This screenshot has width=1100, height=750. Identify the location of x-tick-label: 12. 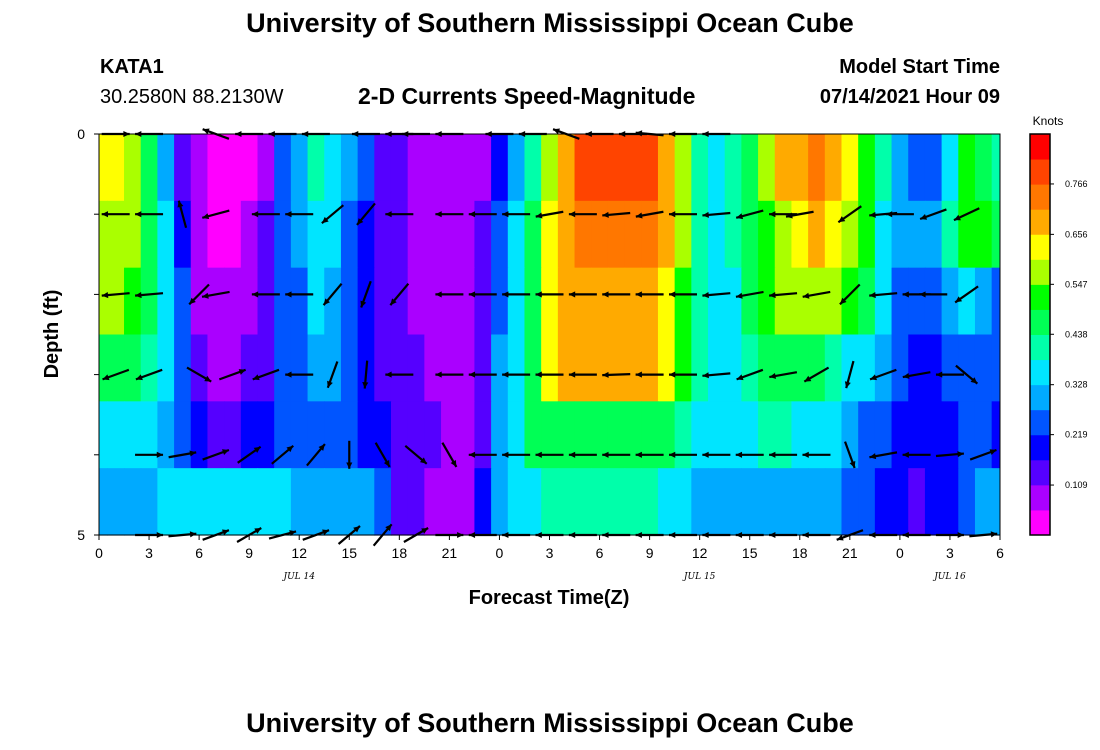
(299, 553).